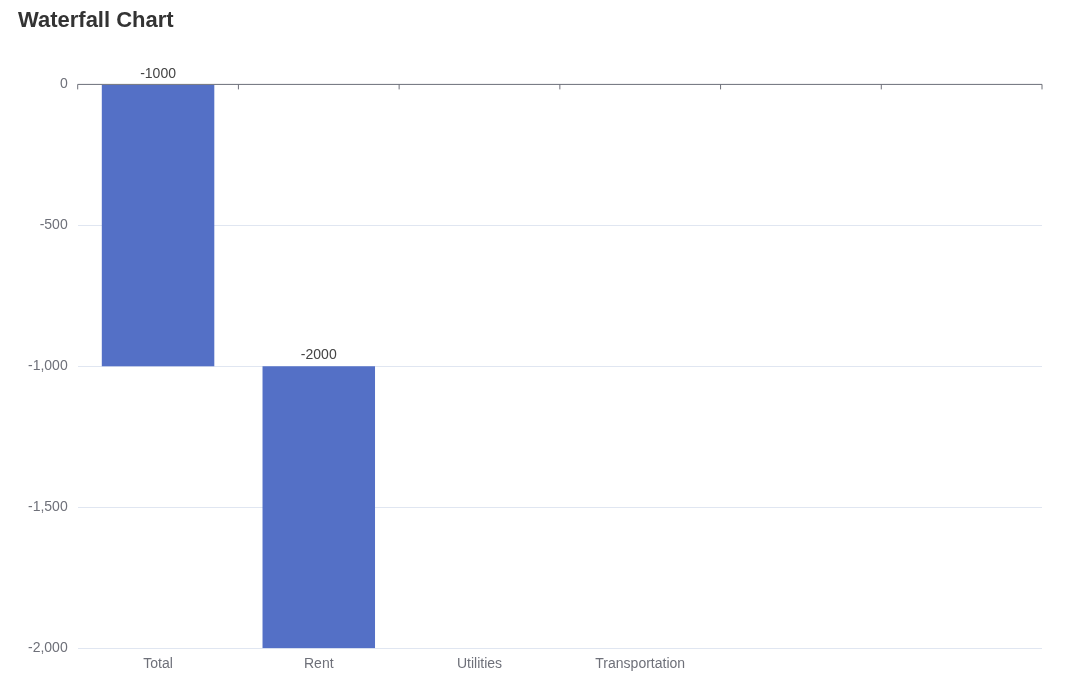  What do you see at coordinates (158, 72) in the screenshot?
I see `data-label: -1000` at bounding box center [158, 72].